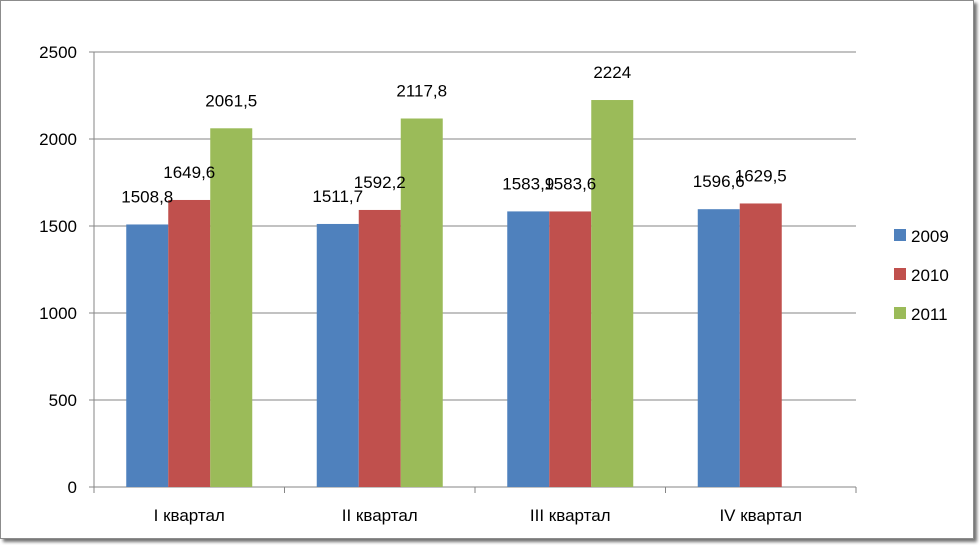 This screenshot has height=545, width=980. Describe the element at coordinates (570, 515) in the screenshot. I see `x-tick-label: III квартал` at that location.